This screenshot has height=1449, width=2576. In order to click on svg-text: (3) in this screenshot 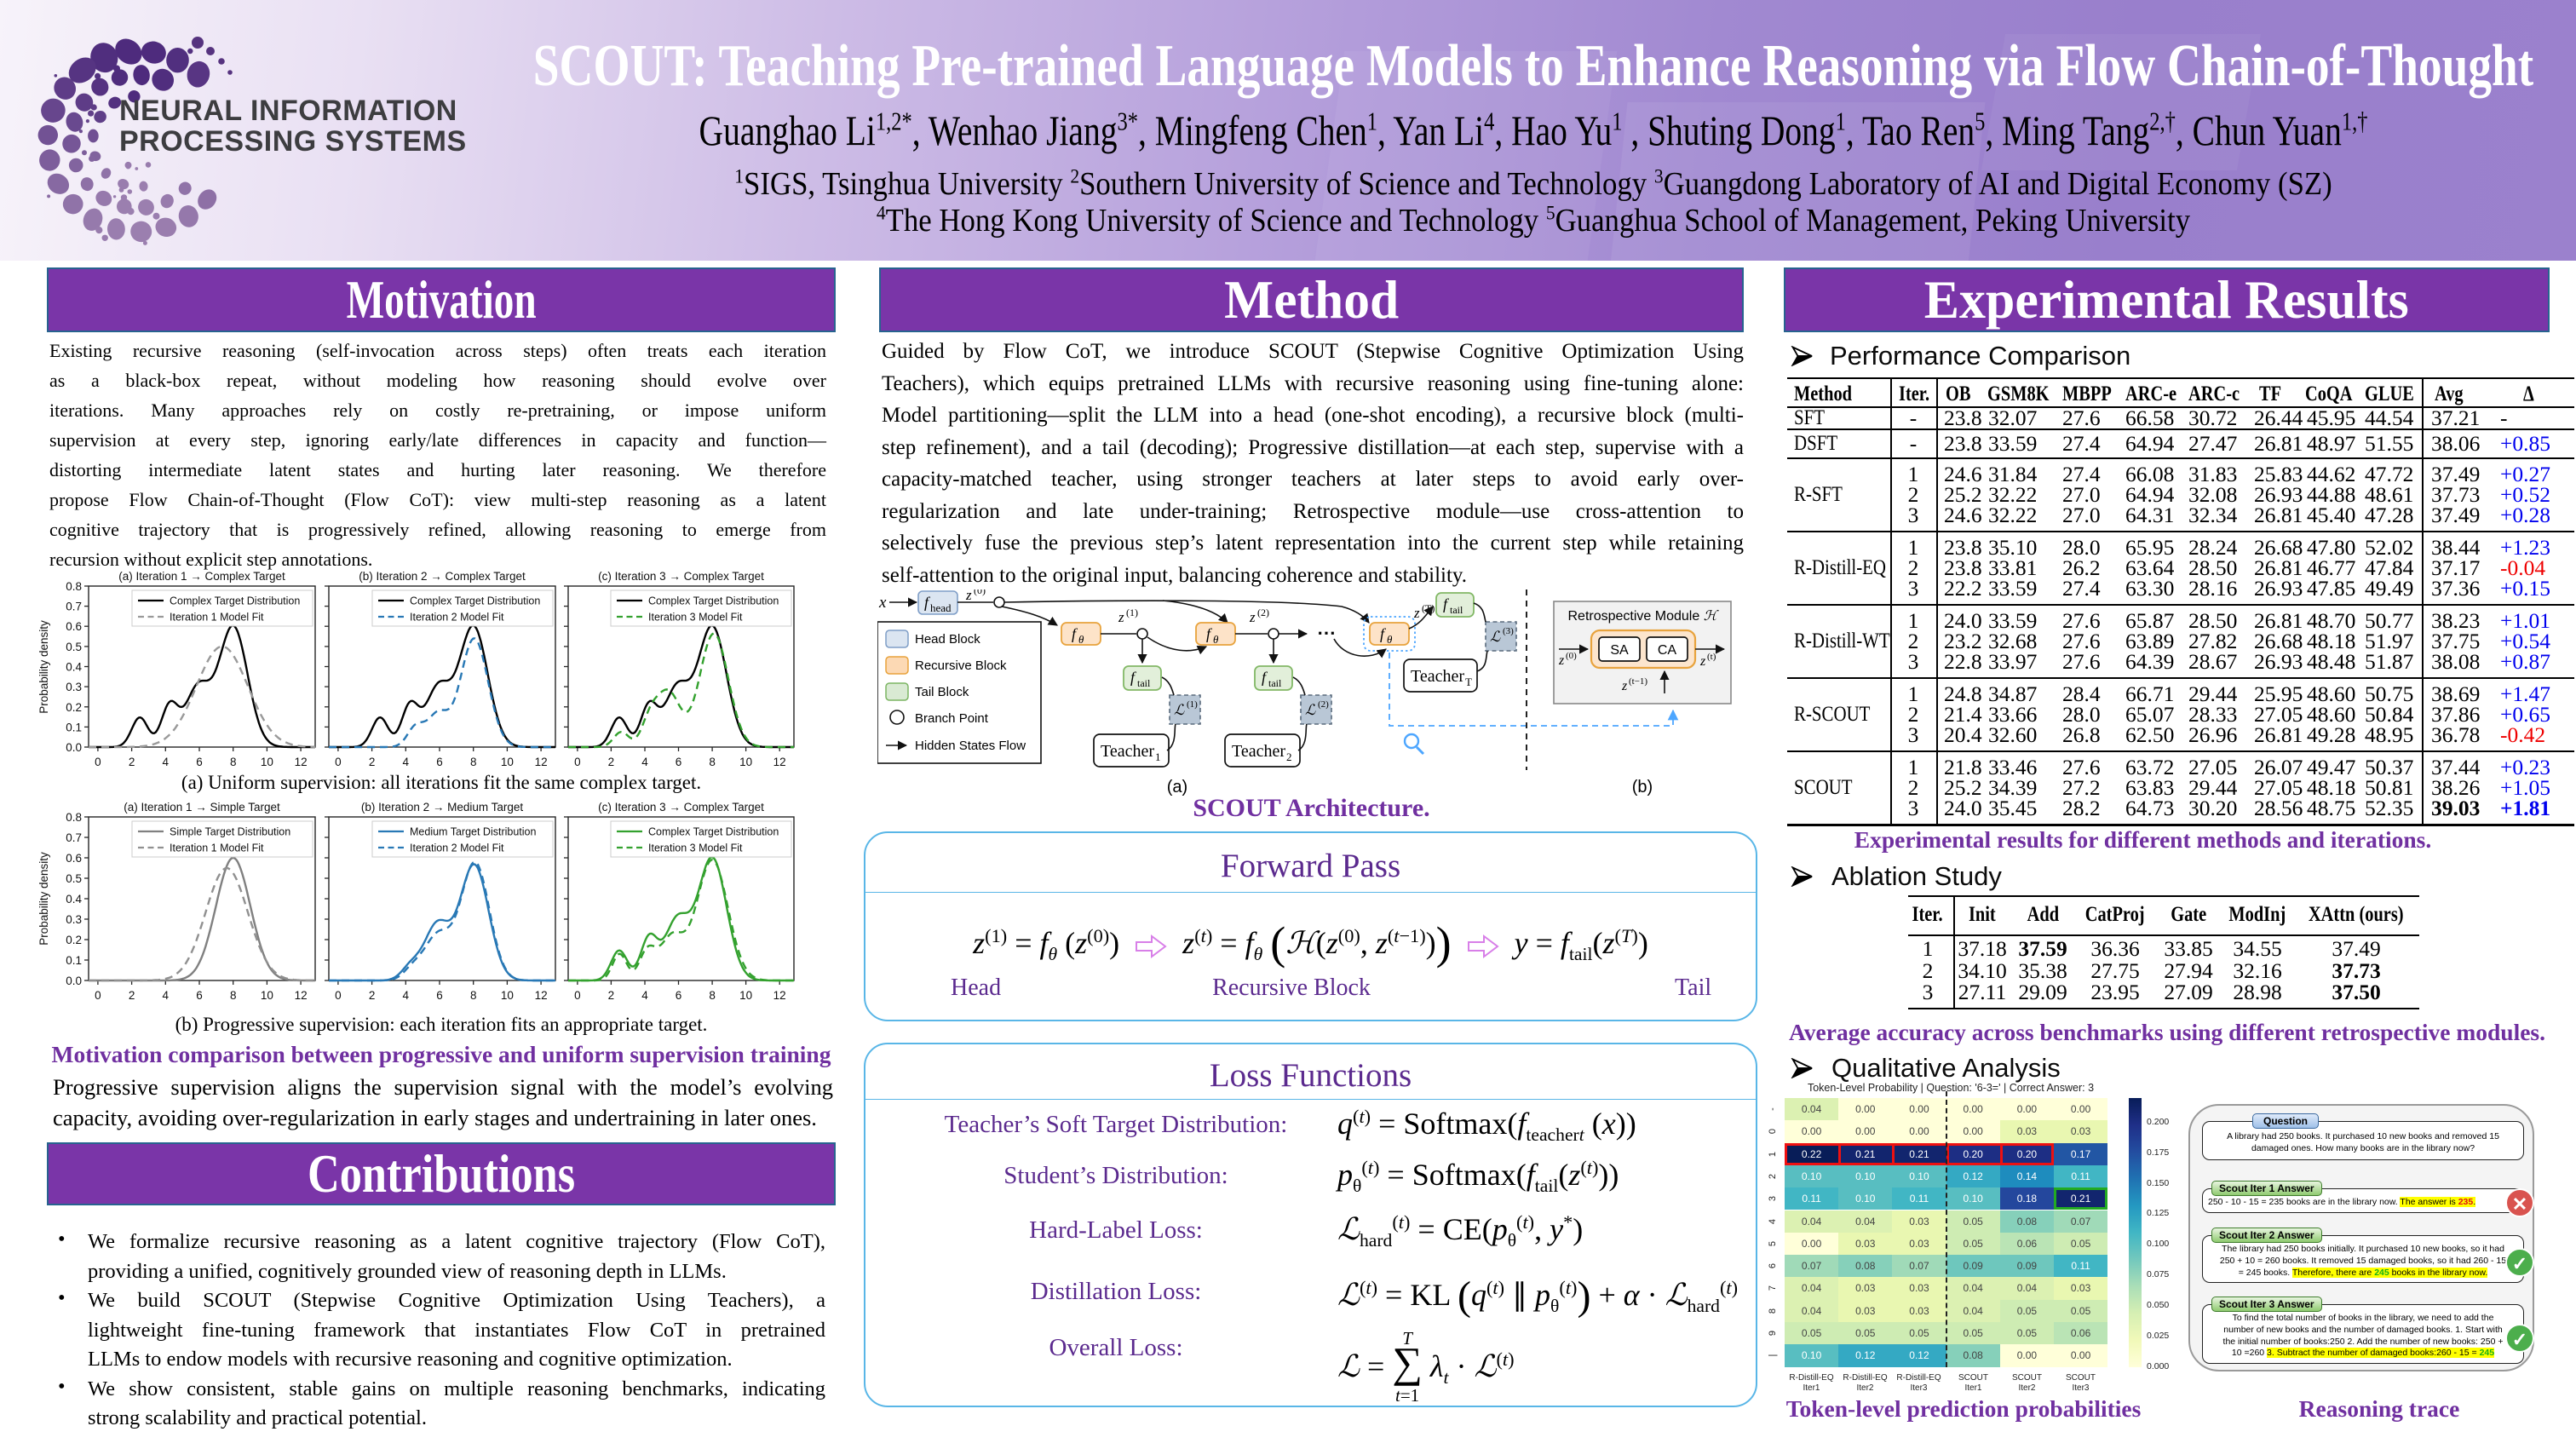, I will do `click(1509, 631)`.